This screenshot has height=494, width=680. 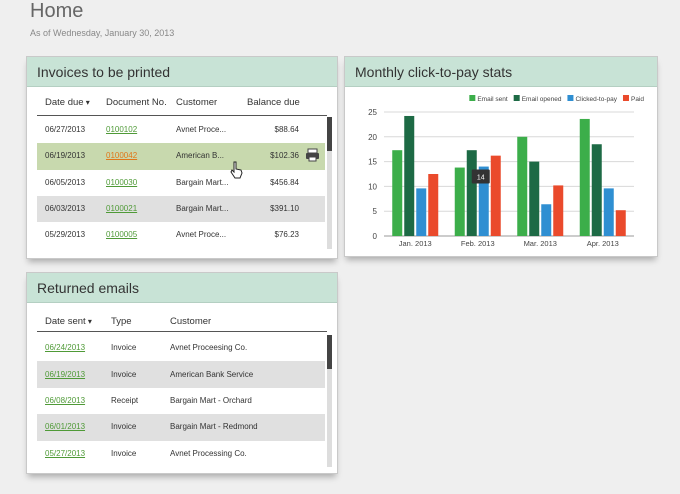 I want to click on table-cell: 06/01/2013, so click(x=65, y=427).